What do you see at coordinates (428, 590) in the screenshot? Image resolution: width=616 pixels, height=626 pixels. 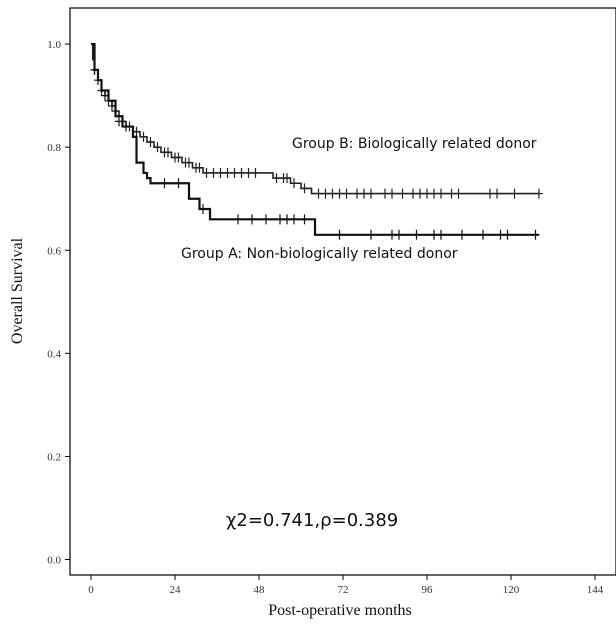 I see `x-tick-label: 96` at bounding box center [428, 590].